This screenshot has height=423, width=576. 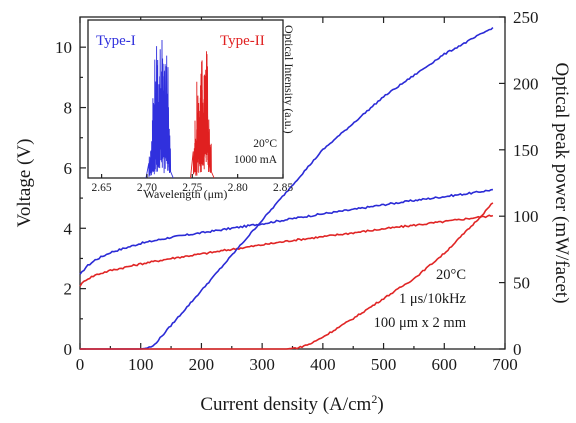 I want to click on spectrum-type-ii, so click(x=202, y=115).